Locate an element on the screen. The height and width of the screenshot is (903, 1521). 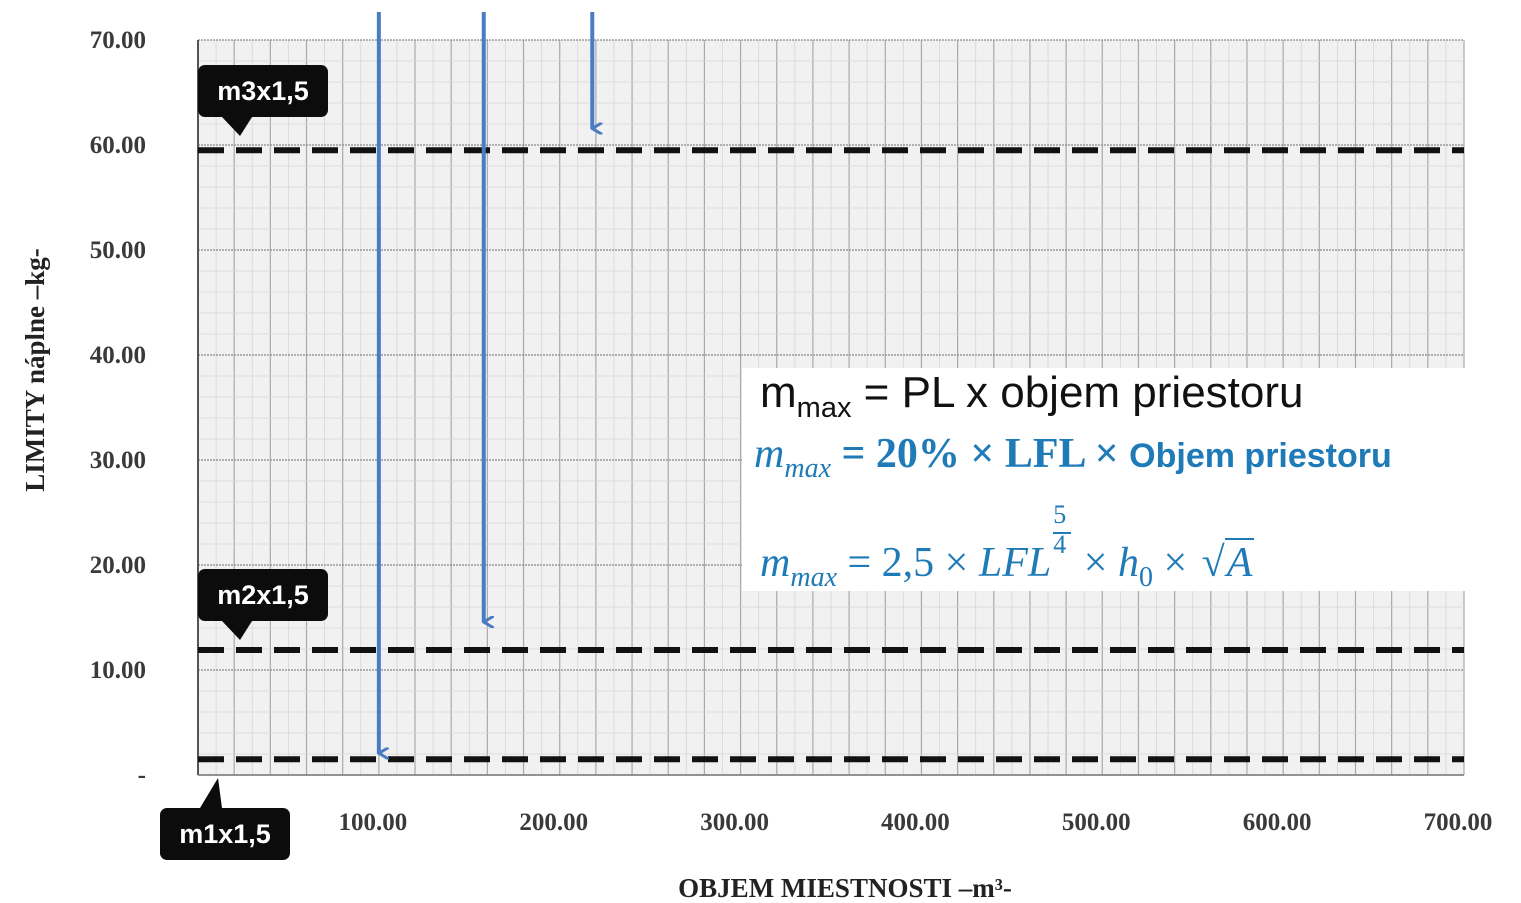
formula-1: mmax = PL x objem priestoru is located at coordinates (1031, 396).